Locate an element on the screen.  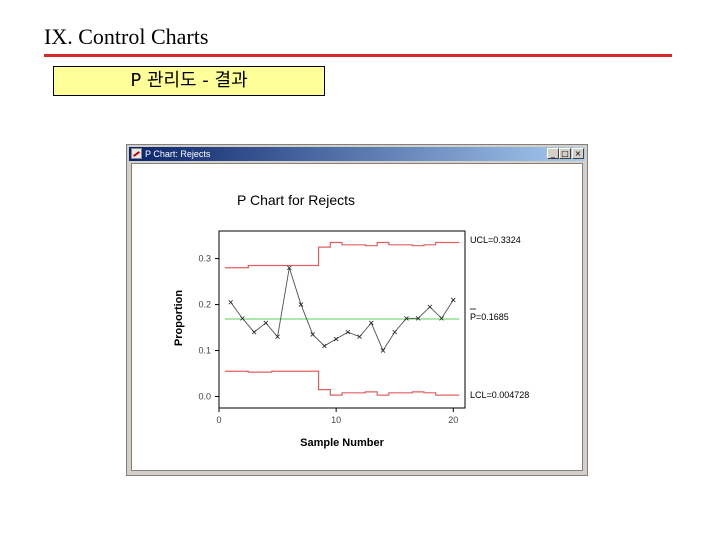
x-tick-label-1: 10 is located at coordinates (336, 420).